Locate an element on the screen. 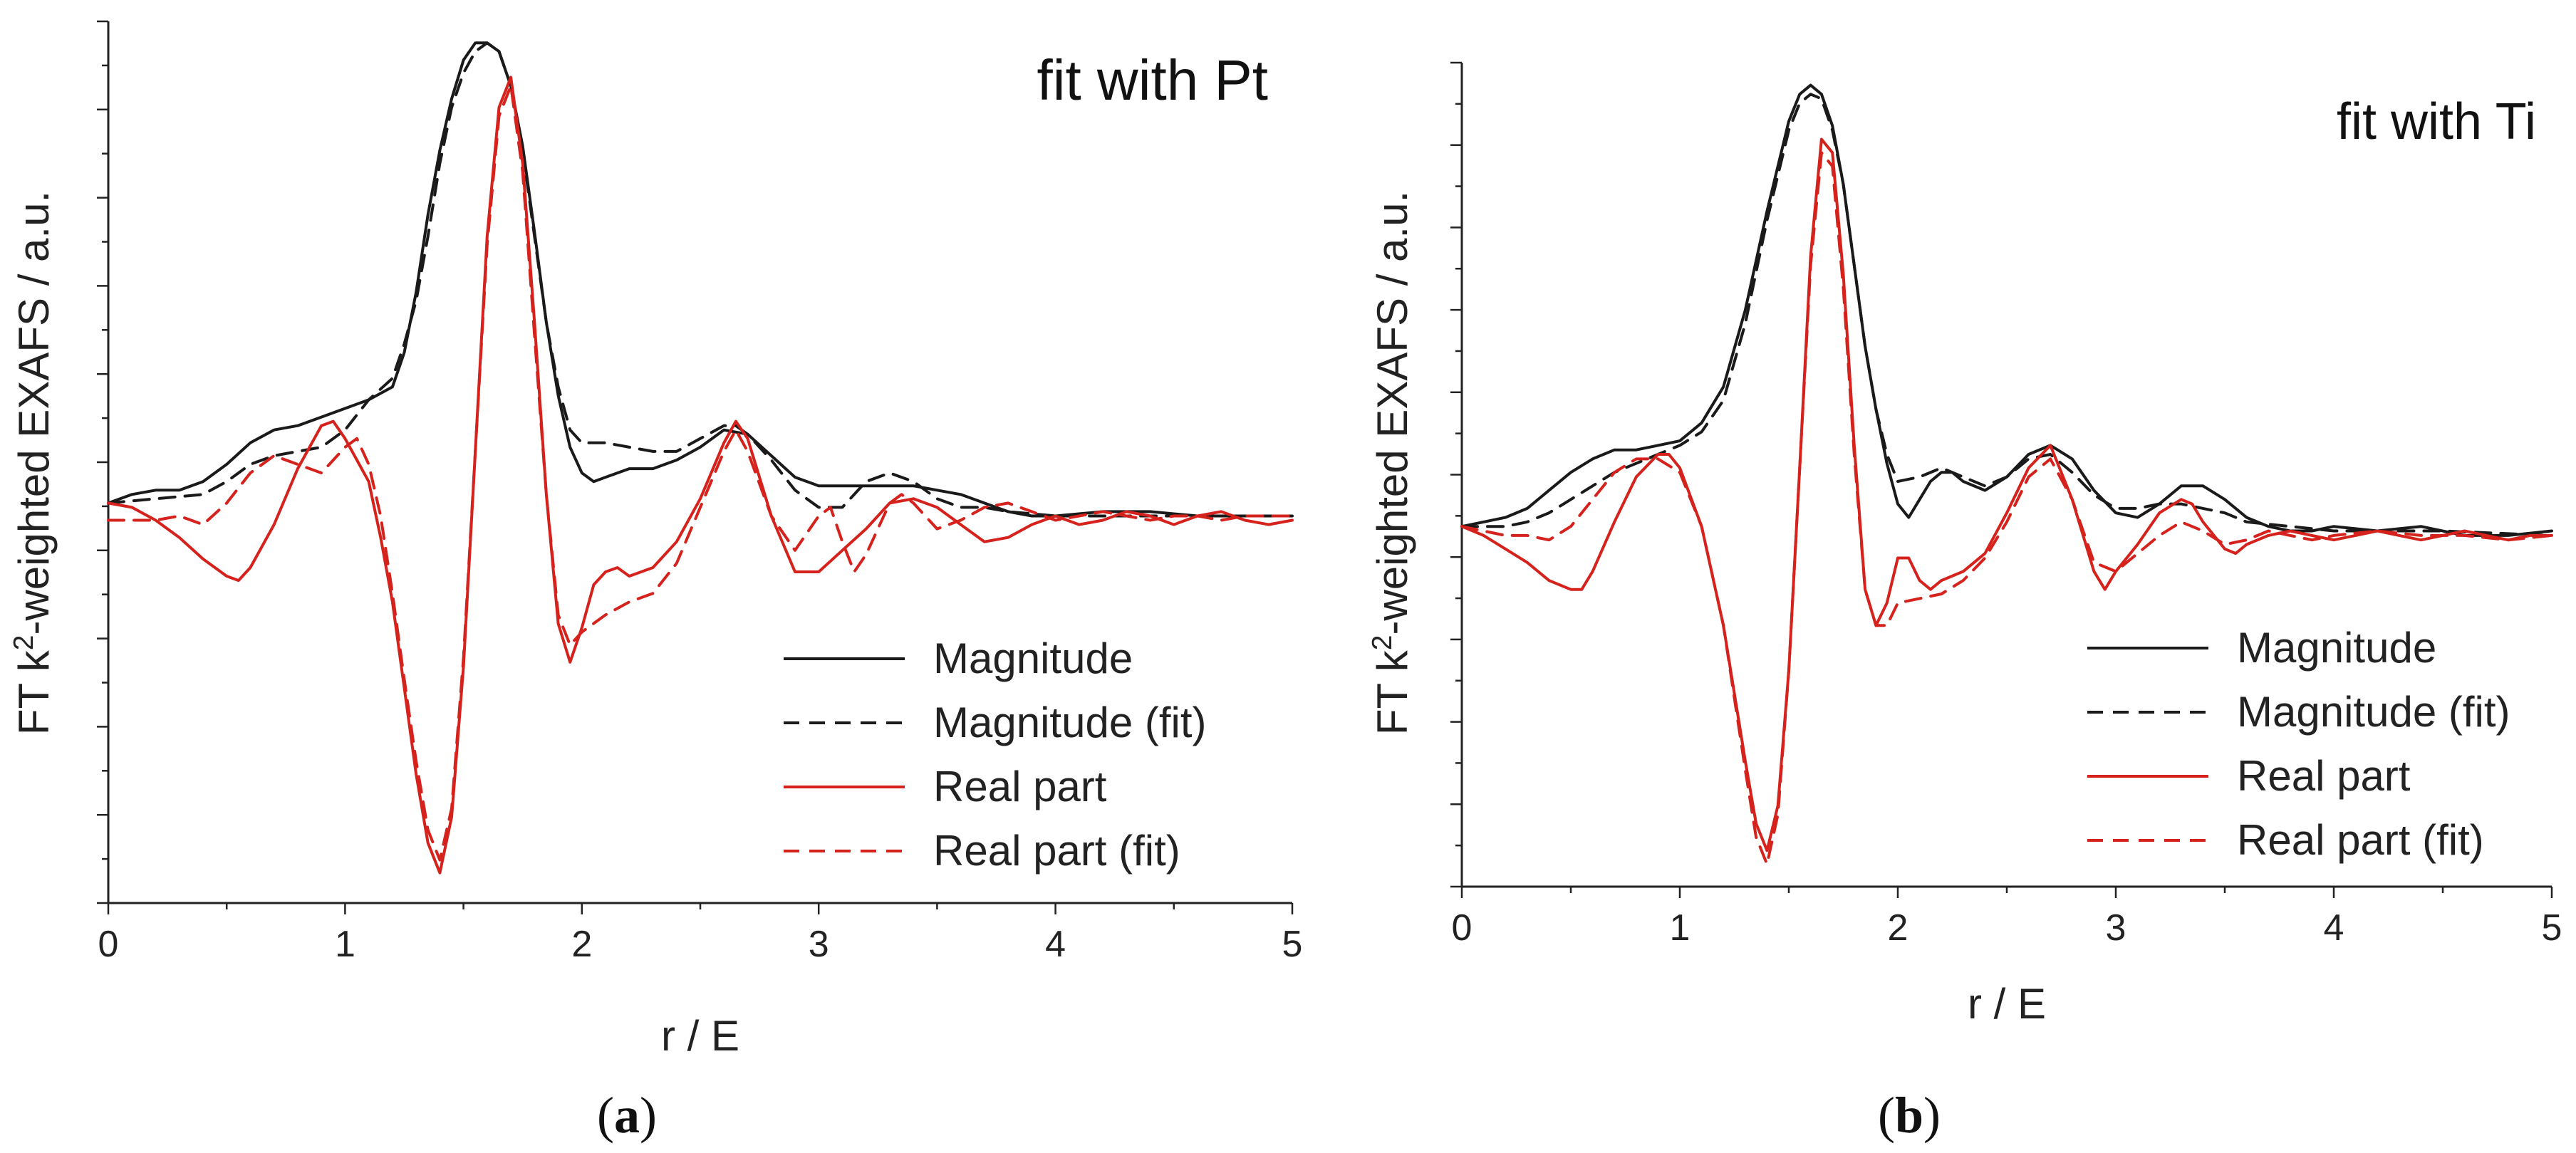 The height and width of the screenshot is (1153, 2576). panel-caption: (b) is located at coordinates (1909, 1116).